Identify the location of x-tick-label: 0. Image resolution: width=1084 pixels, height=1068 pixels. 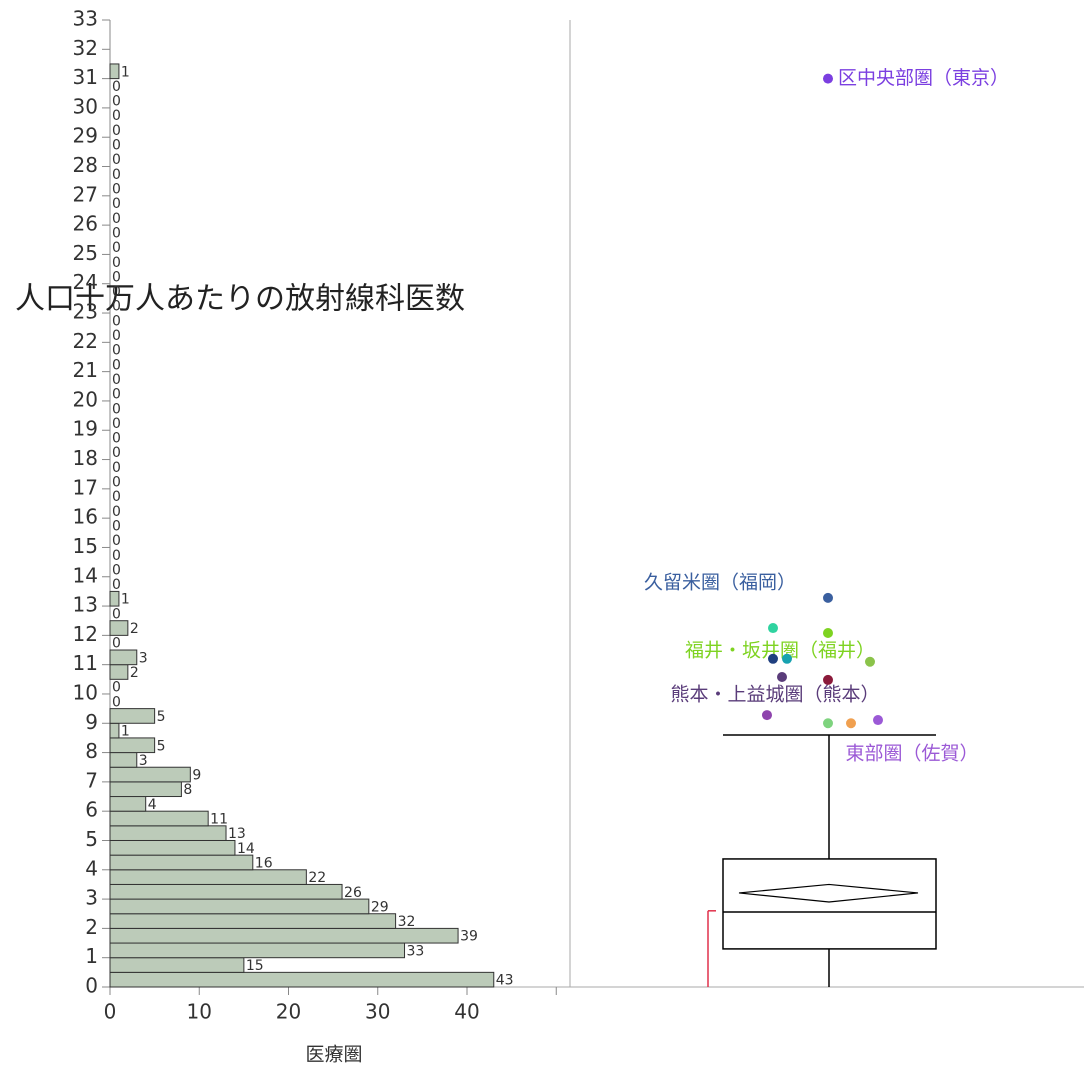
(110, 1012).